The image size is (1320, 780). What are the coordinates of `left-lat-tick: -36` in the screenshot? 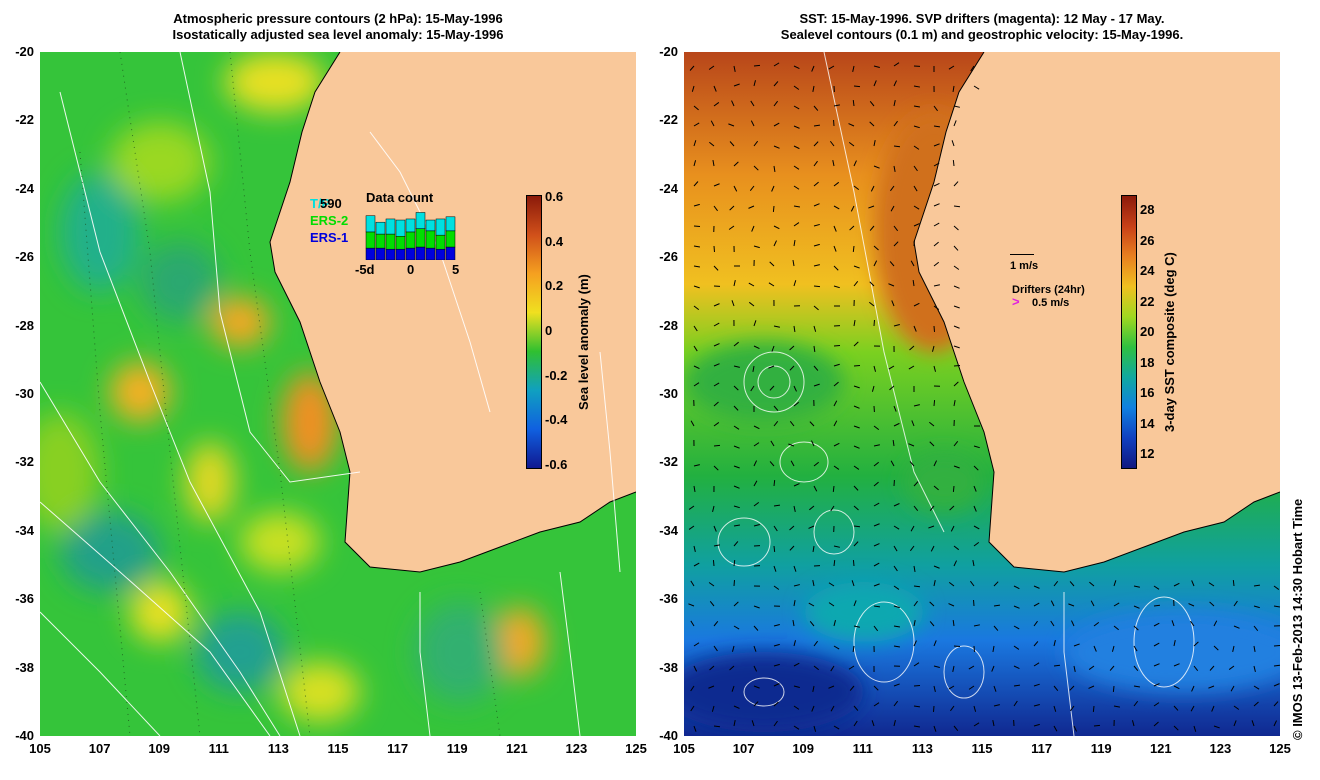 It's located at (24, 599).